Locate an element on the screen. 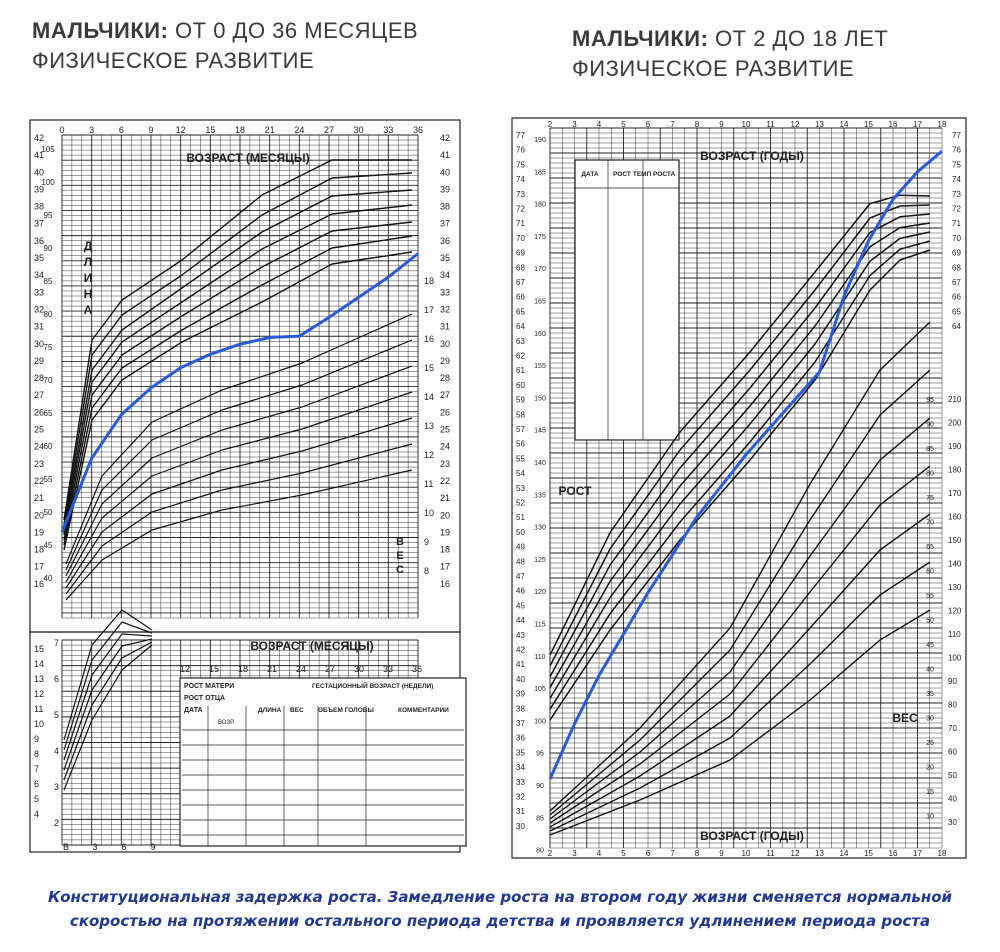  right-lb-tick: 60 is located at coordinates (952, 752).